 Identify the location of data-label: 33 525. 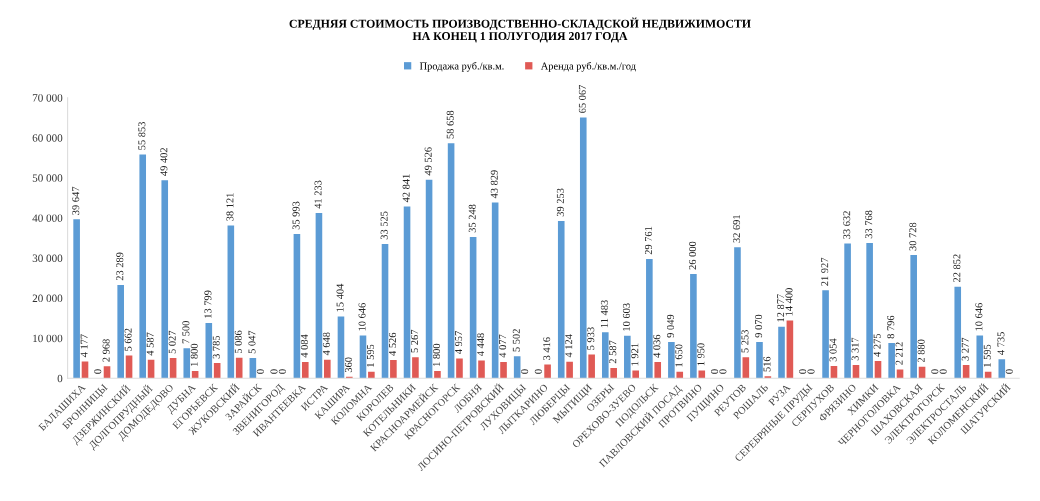
(384, 225).